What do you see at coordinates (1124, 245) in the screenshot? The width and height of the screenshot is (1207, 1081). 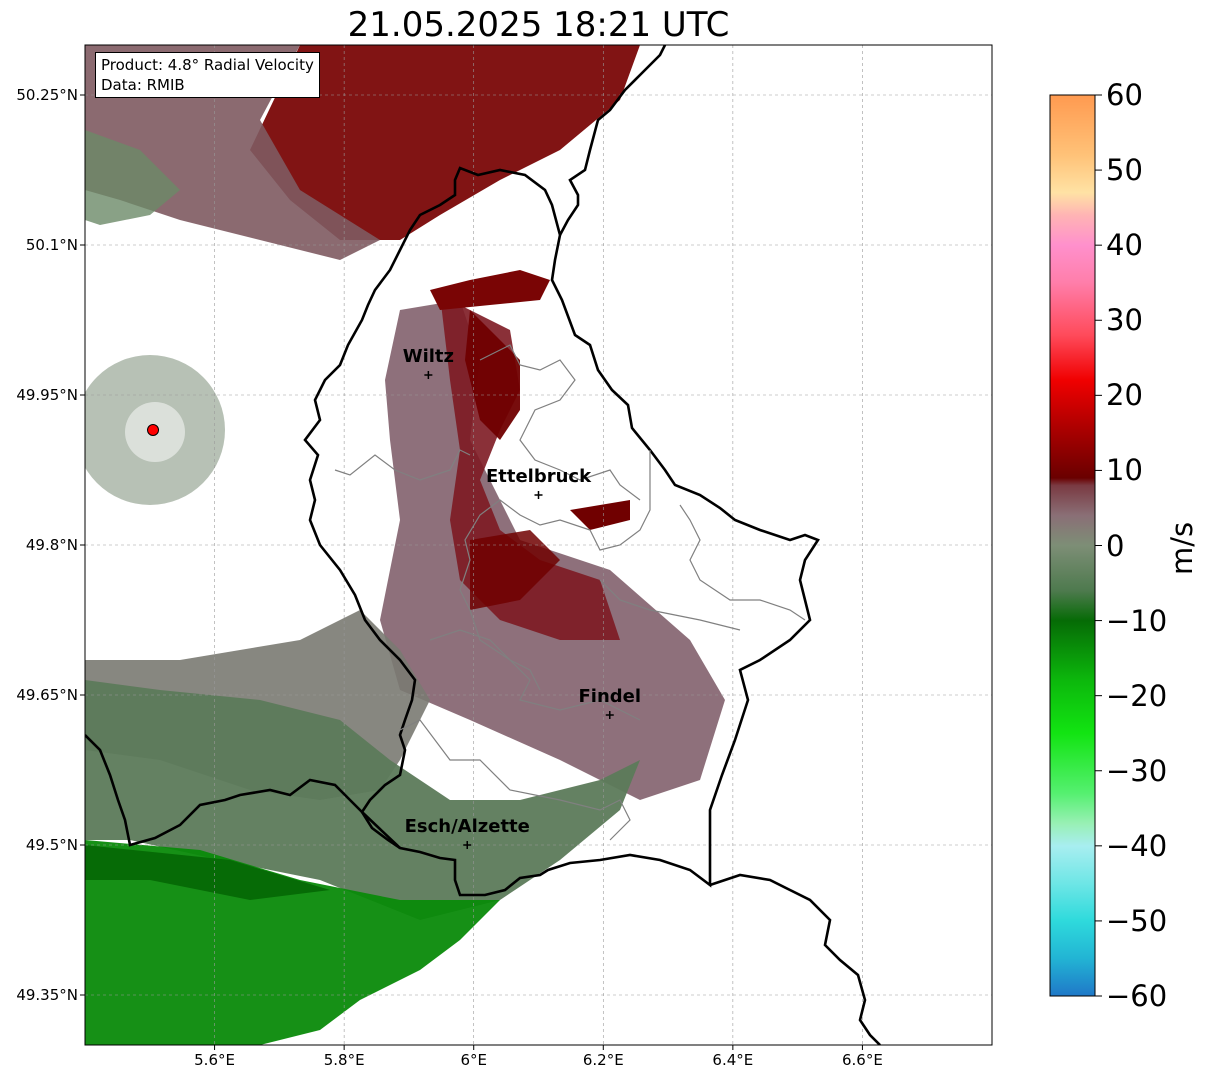 I see `colorbar-tick-label: 40` at bounding box center [1124, 245].